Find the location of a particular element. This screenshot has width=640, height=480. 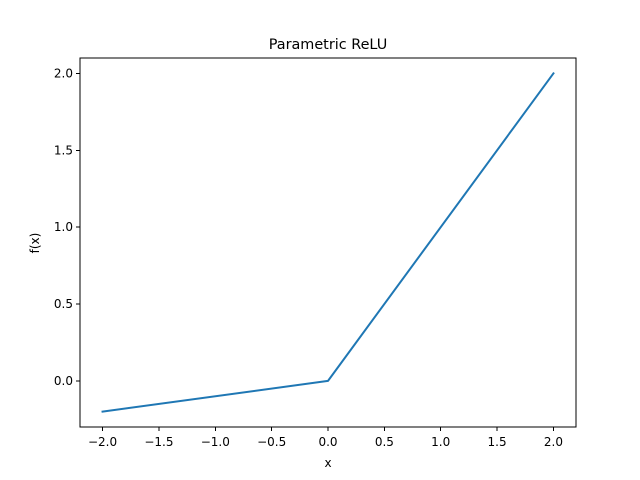

x-tick-label: 1.0 is located at coordinates (440, 442).